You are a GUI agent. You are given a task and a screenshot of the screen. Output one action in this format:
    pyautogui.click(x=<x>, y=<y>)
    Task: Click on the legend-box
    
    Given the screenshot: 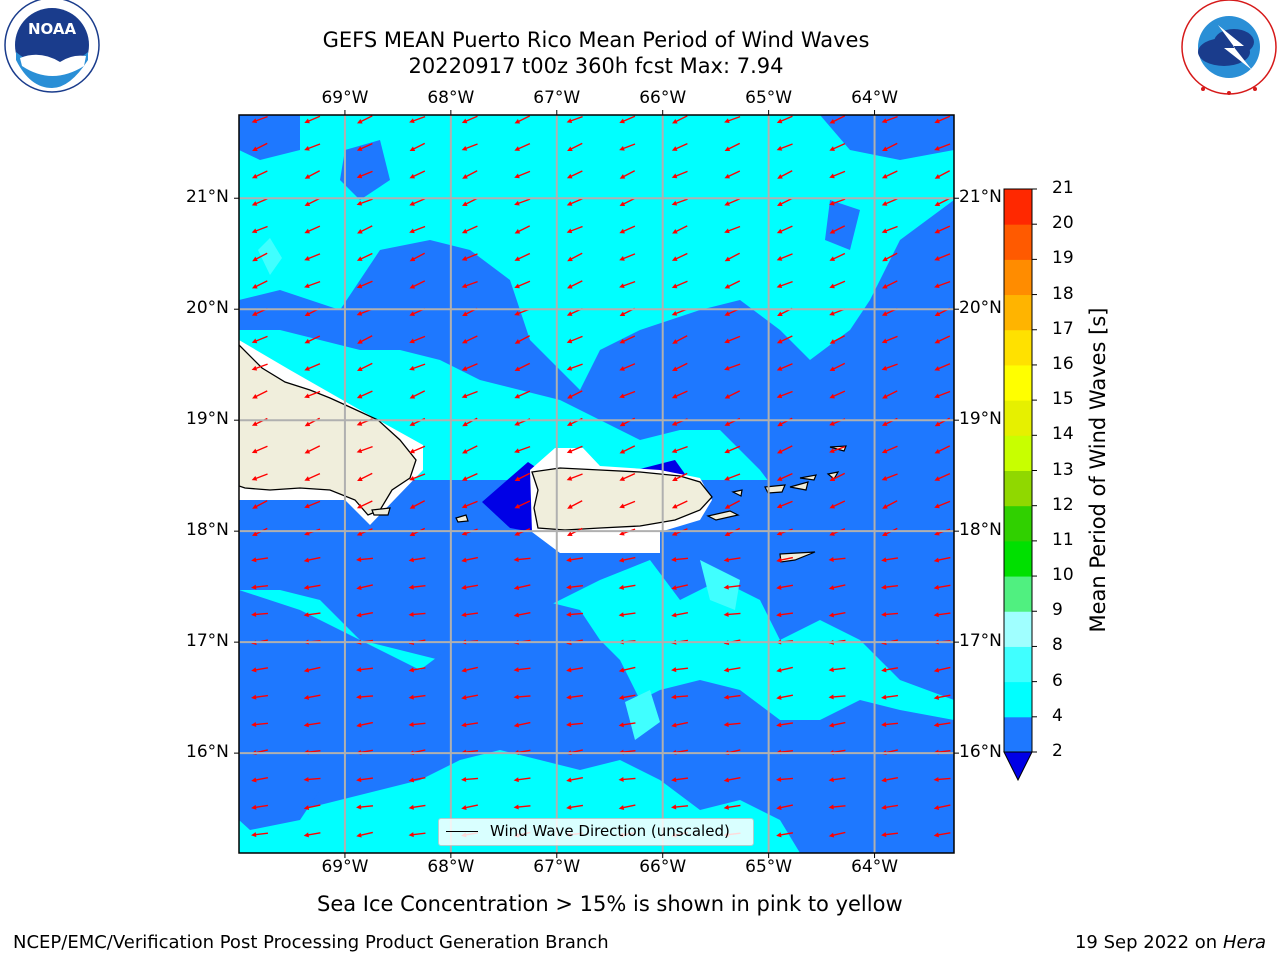 What is the action you would take?
    pyautogui.click(x=596, y=832)
    